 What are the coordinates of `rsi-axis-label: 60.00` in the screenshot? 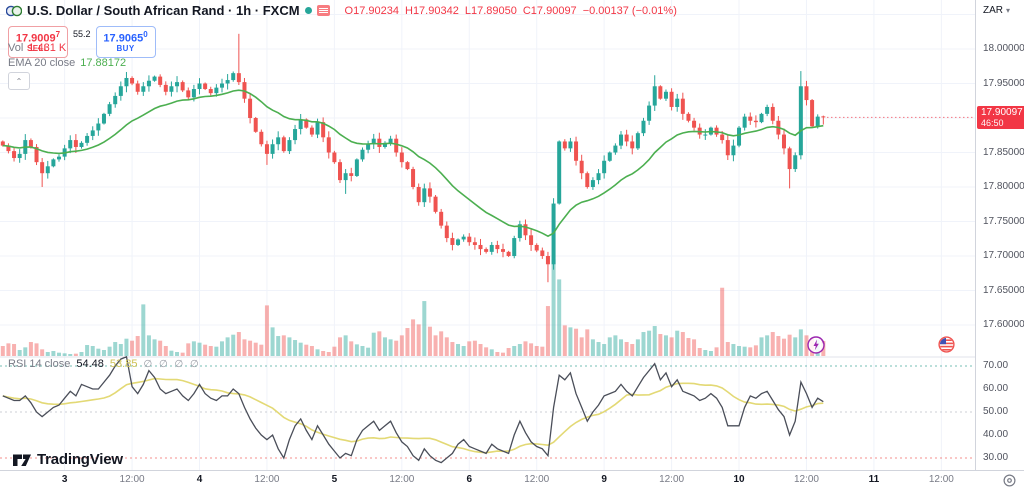 It's located at (996, 388).